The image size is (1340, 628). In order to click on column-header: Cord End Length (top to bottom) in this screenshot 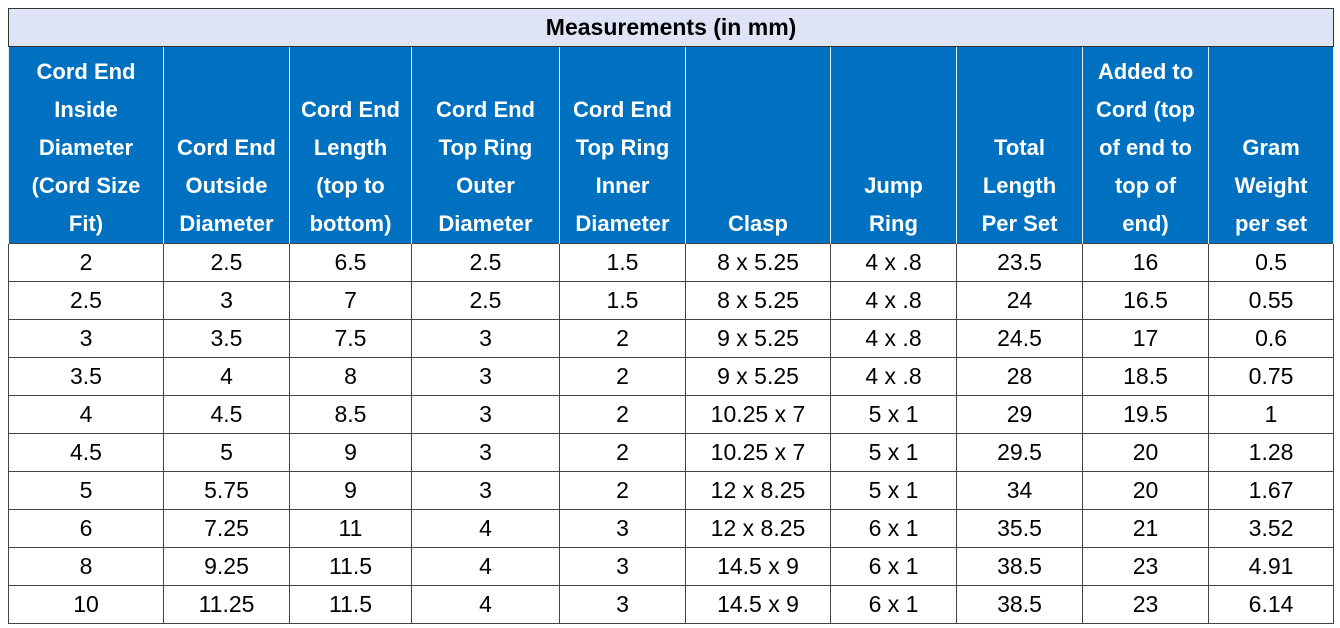, I will do `click(350, 145)`.